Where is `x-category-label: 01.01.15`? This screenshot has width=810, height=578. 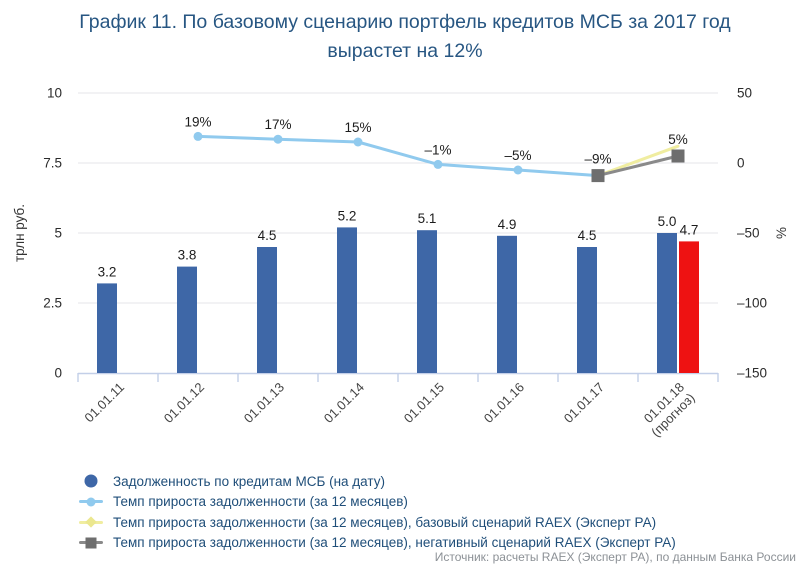 x-category-label: 01.01.15 is located at coordinates (424, 403).